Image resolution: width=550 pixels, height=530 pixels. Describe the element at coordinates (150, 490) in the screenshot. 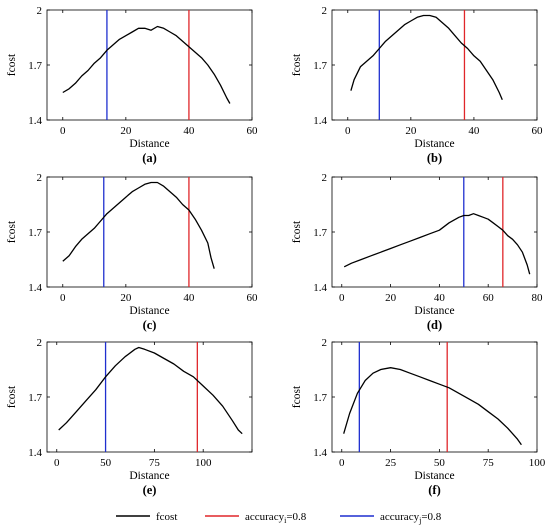

I see `panel-label: (e)` at that location.